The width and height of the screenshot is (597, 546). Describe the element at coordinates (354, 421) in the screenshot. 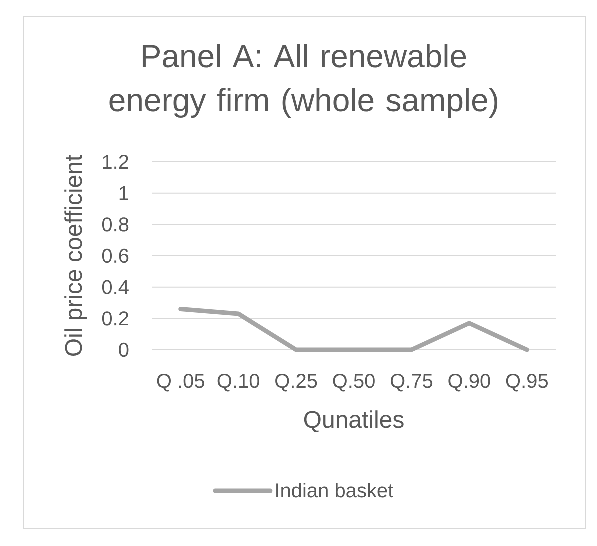

I see `x-axis-title: Qunatiles` at that location.